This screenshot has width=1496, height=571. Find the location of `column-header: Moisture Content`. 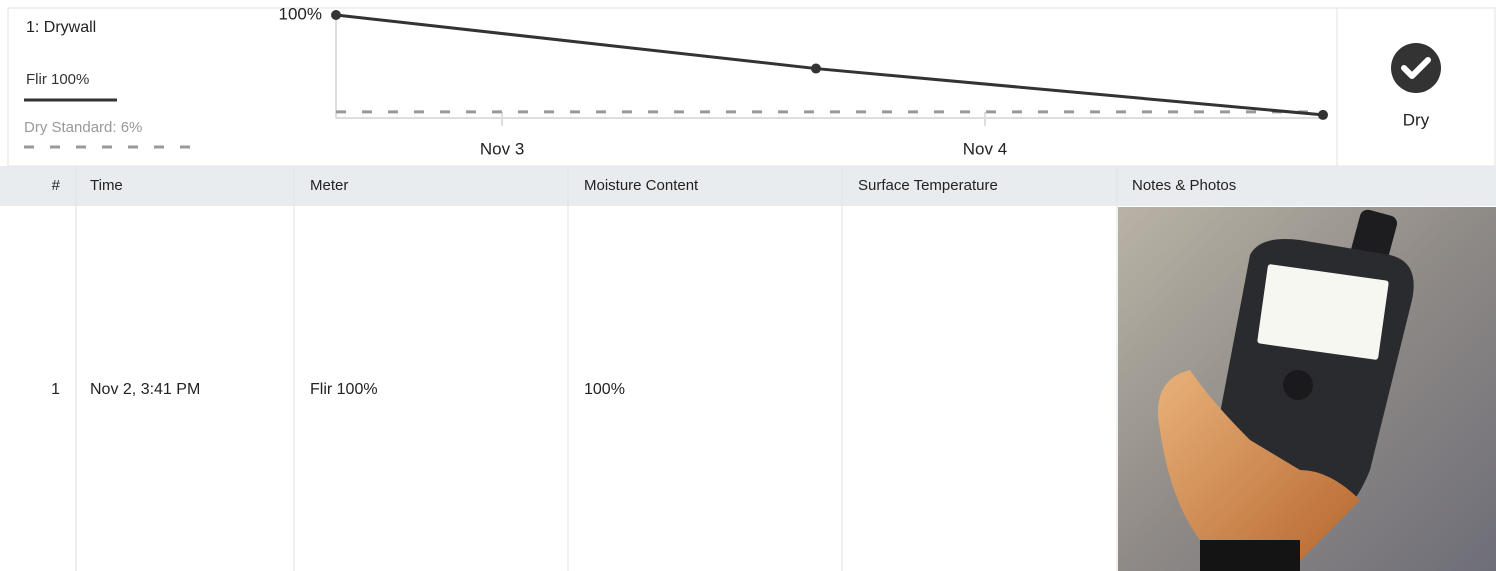

column-header: Moisture Content is located at coordinates (641, 185).